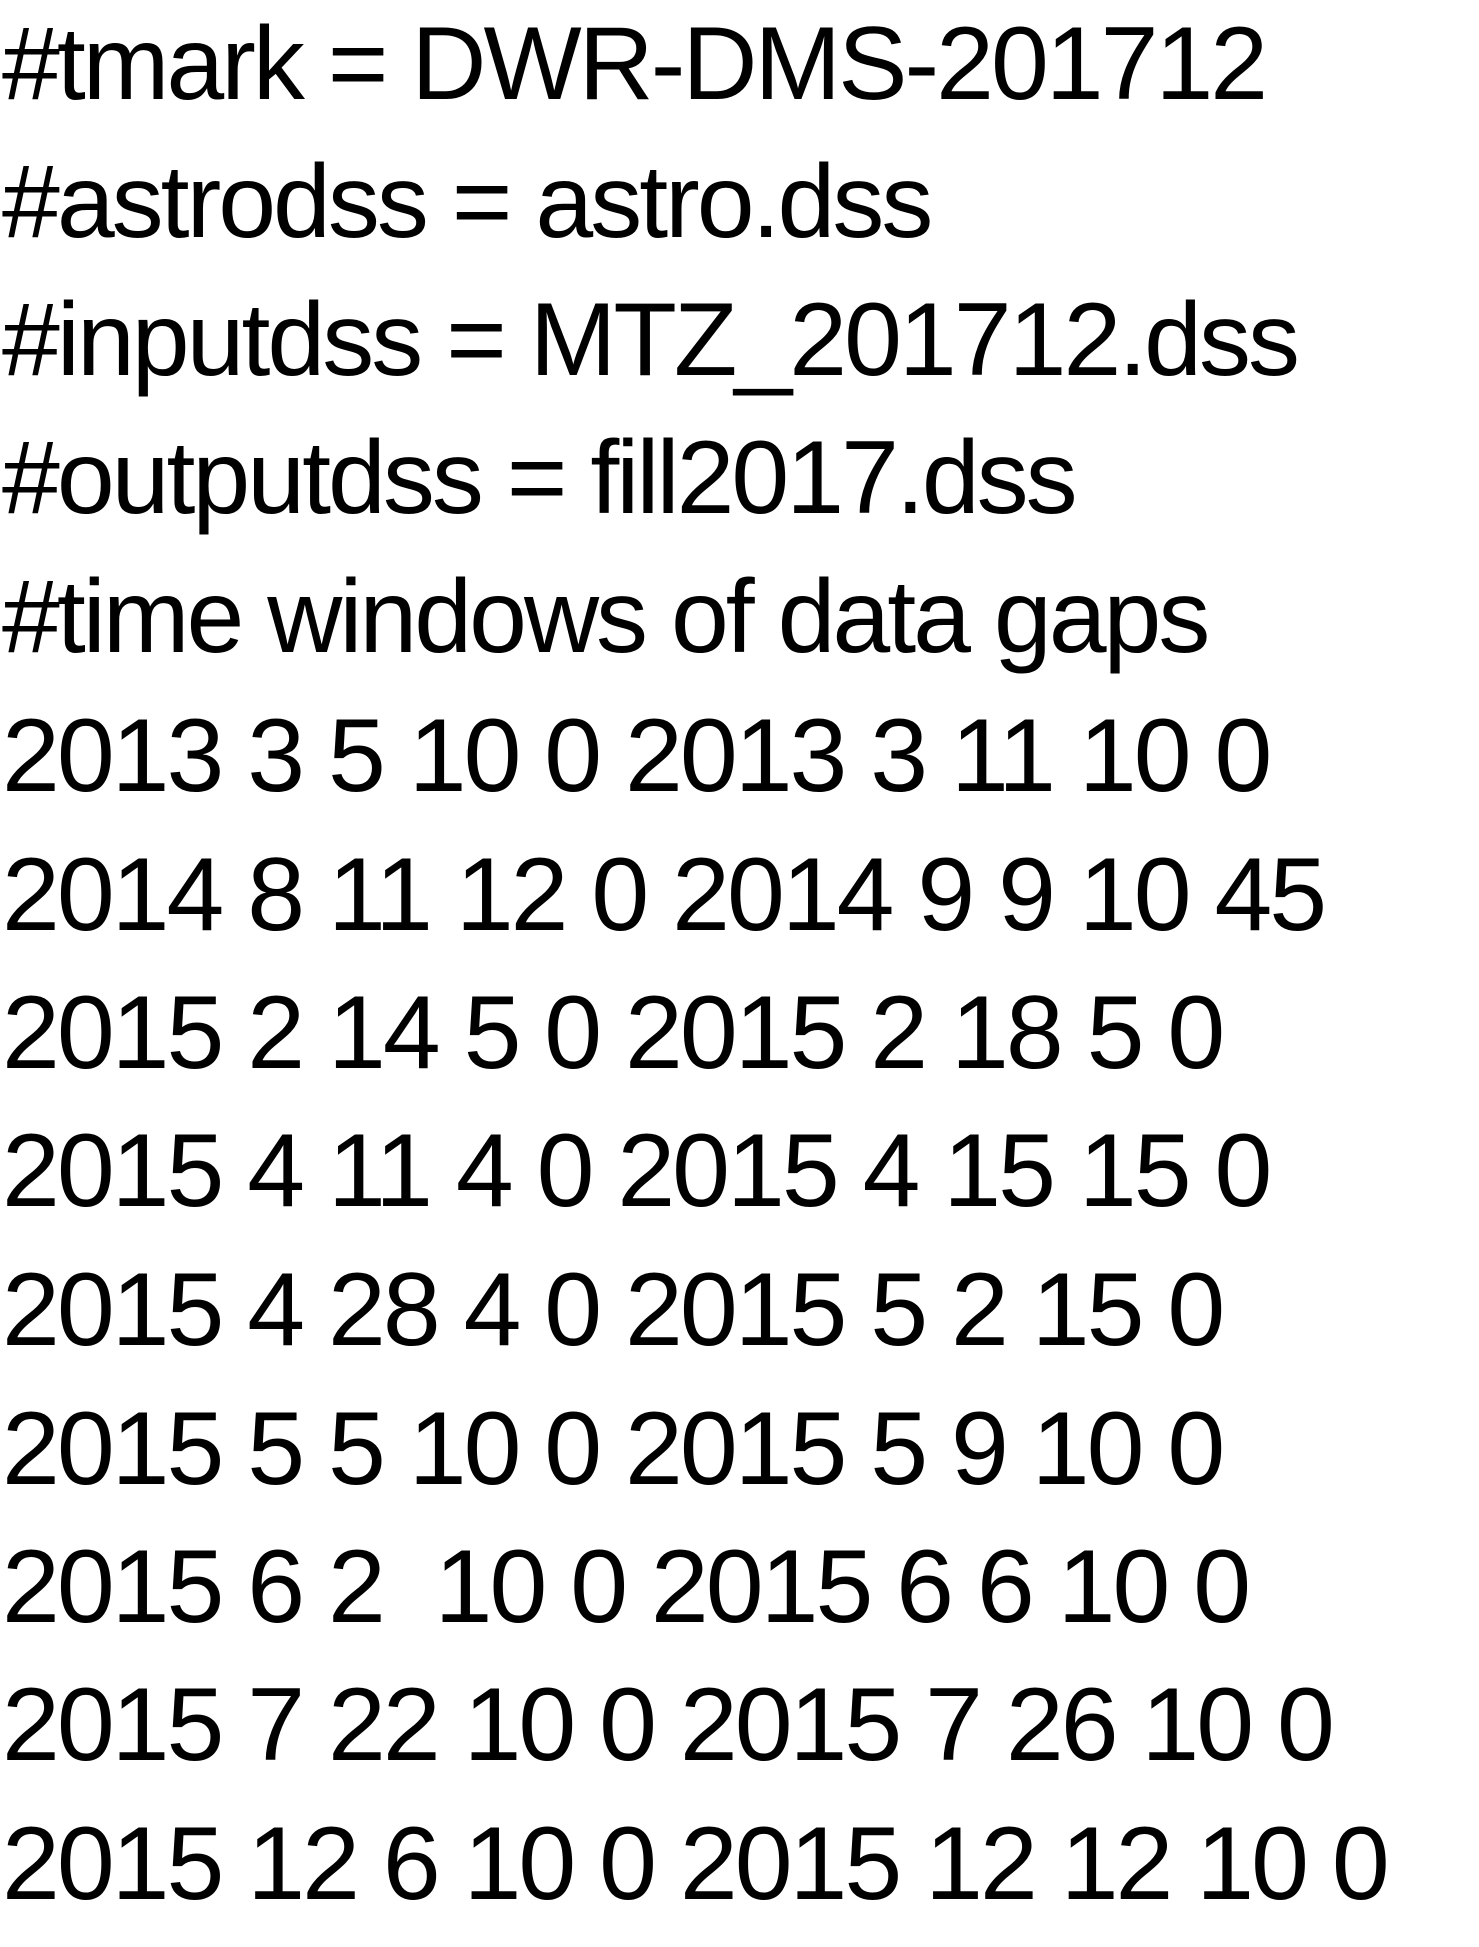 This screenshot has height=1947, width=1479. What do you see at coordinates (613, 1033) in the screenshot?
I see `gap-window-line: 2015 2 14 5 0 2015 2 18 5 0` at bounding box center [613, 1033].